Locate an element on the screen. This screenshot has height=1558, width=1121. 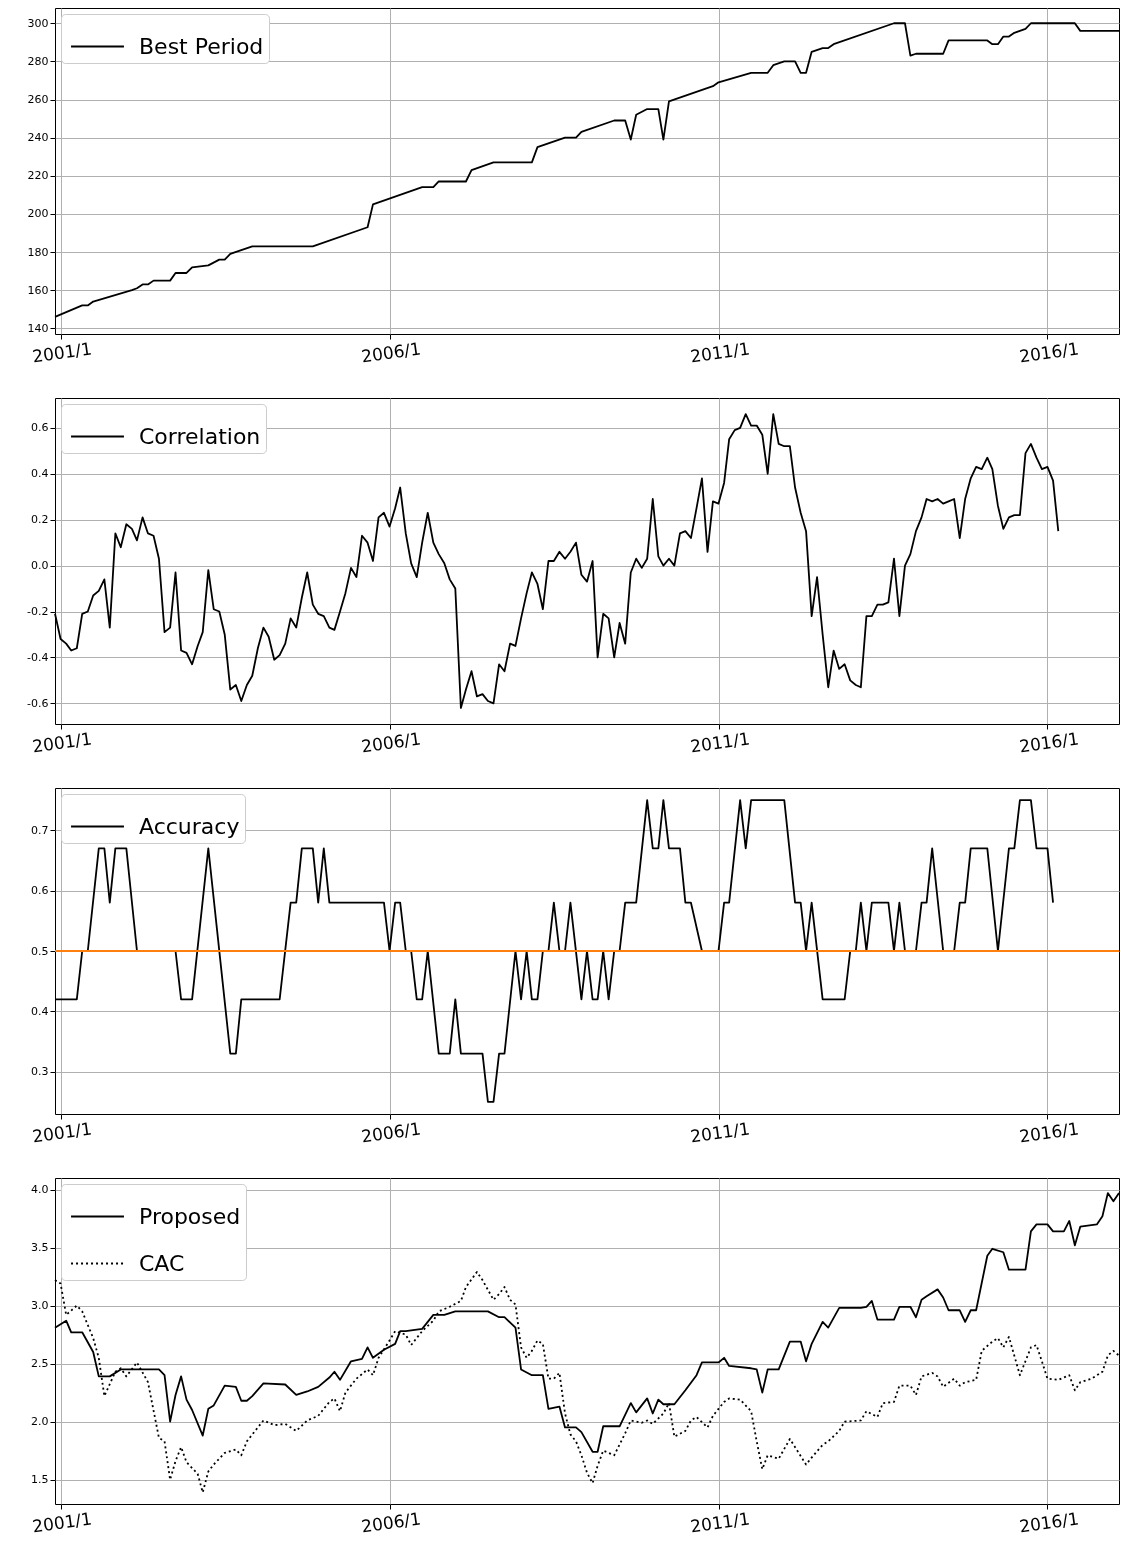
legend-label: Best Period is located at coordinates (201, 46).